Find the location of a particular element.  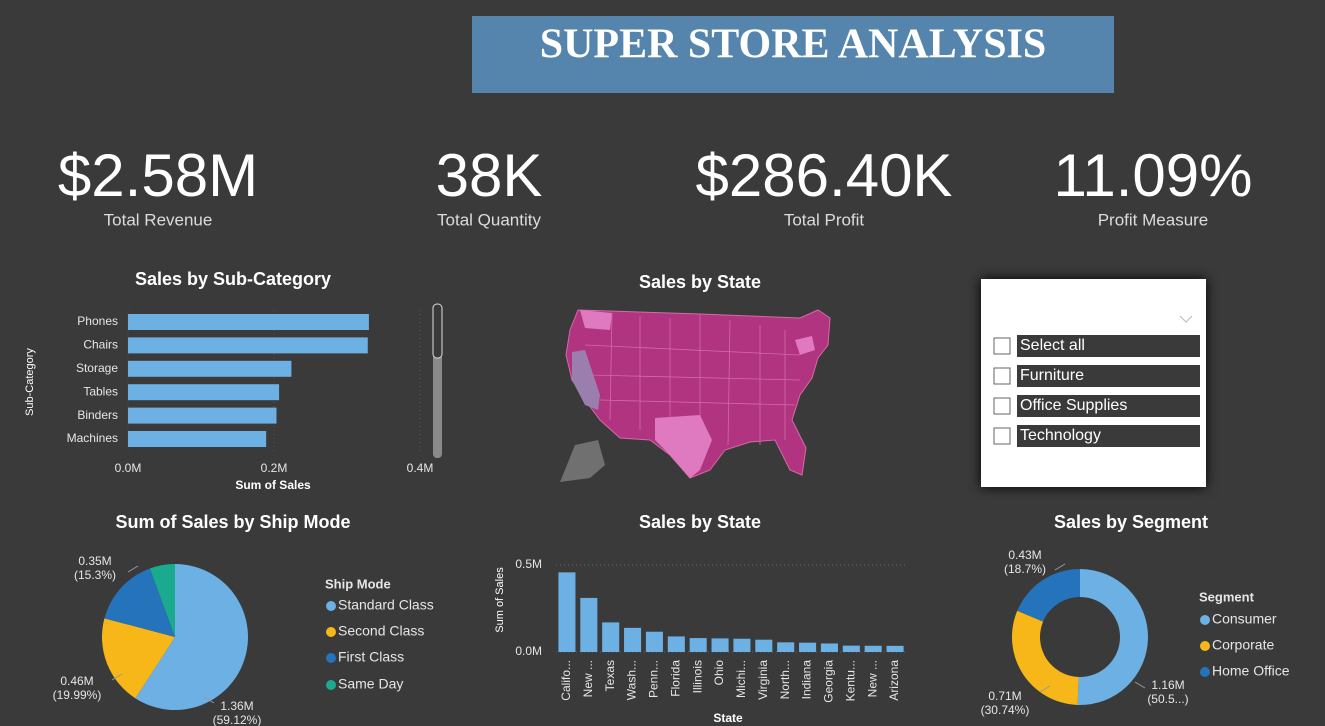

slicer-item: Office Supplies is located at coordinates (1073, 405).